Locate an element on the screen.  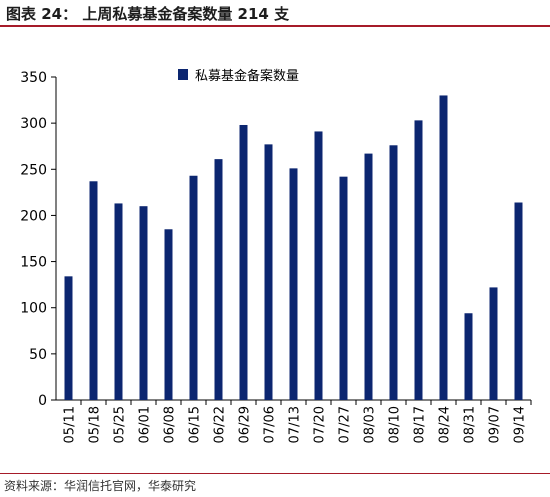
y-tick-label: 150 is located at coordinates (33, 263).